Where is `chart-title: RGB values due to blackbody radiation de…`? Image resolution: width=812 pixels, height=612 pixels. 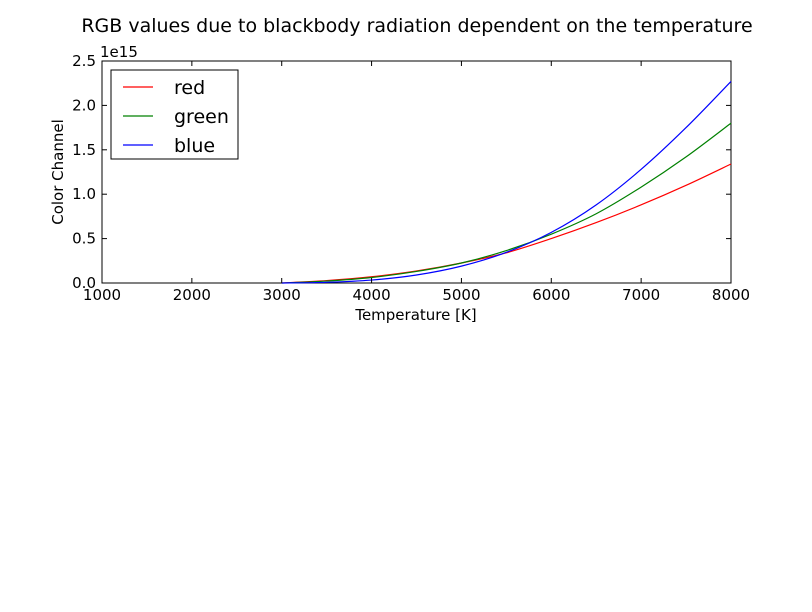
chart-title: RGB values due to blackbody radiation de… is located at coordinates (416, 26).